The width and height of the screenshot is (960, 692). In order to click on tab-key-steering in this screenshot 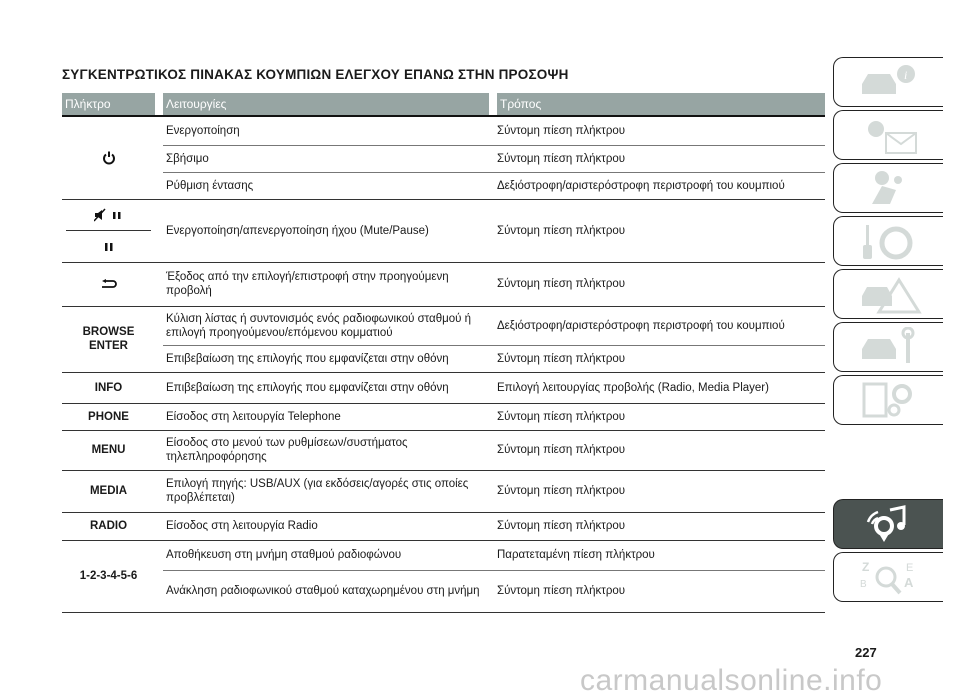, I will do `click(888, 241)`.